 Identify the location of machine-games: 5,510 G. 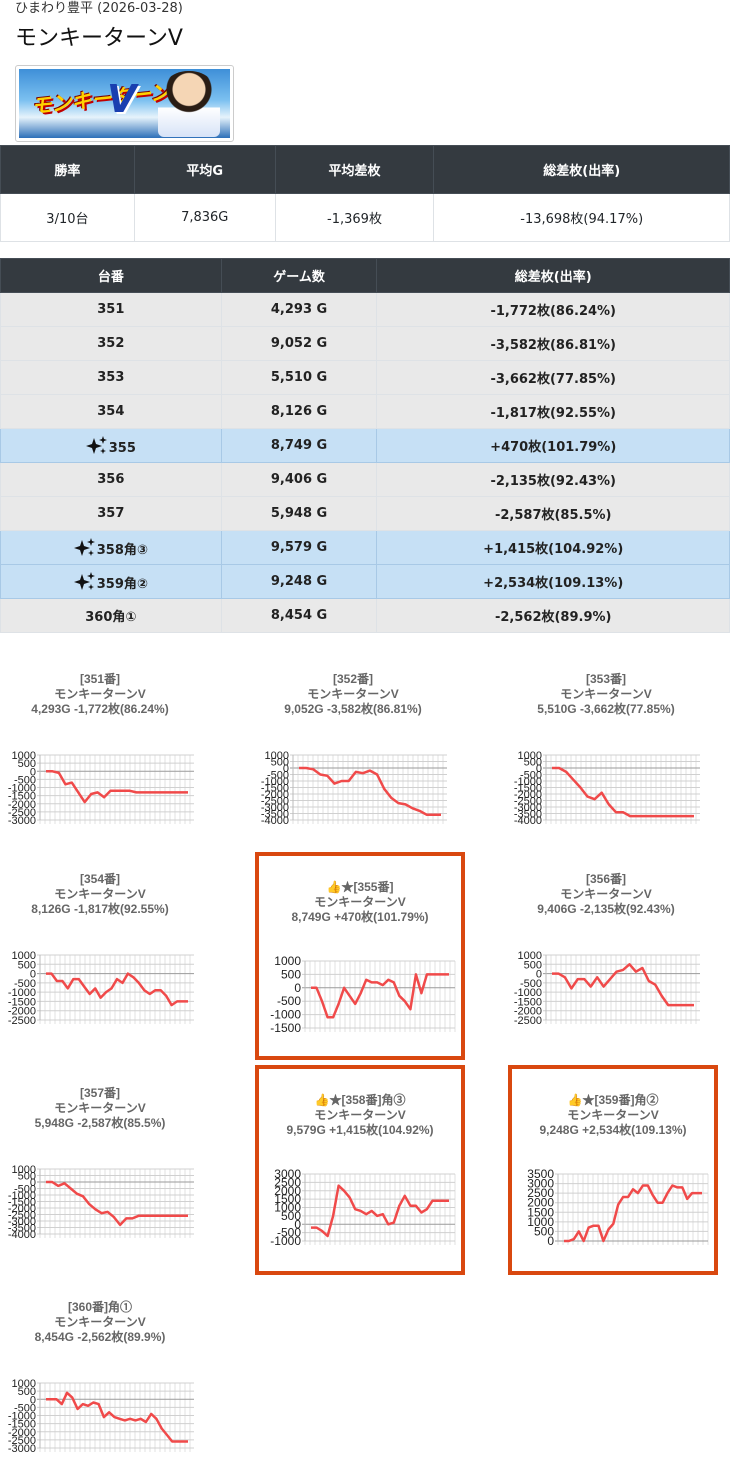
(299, 377).